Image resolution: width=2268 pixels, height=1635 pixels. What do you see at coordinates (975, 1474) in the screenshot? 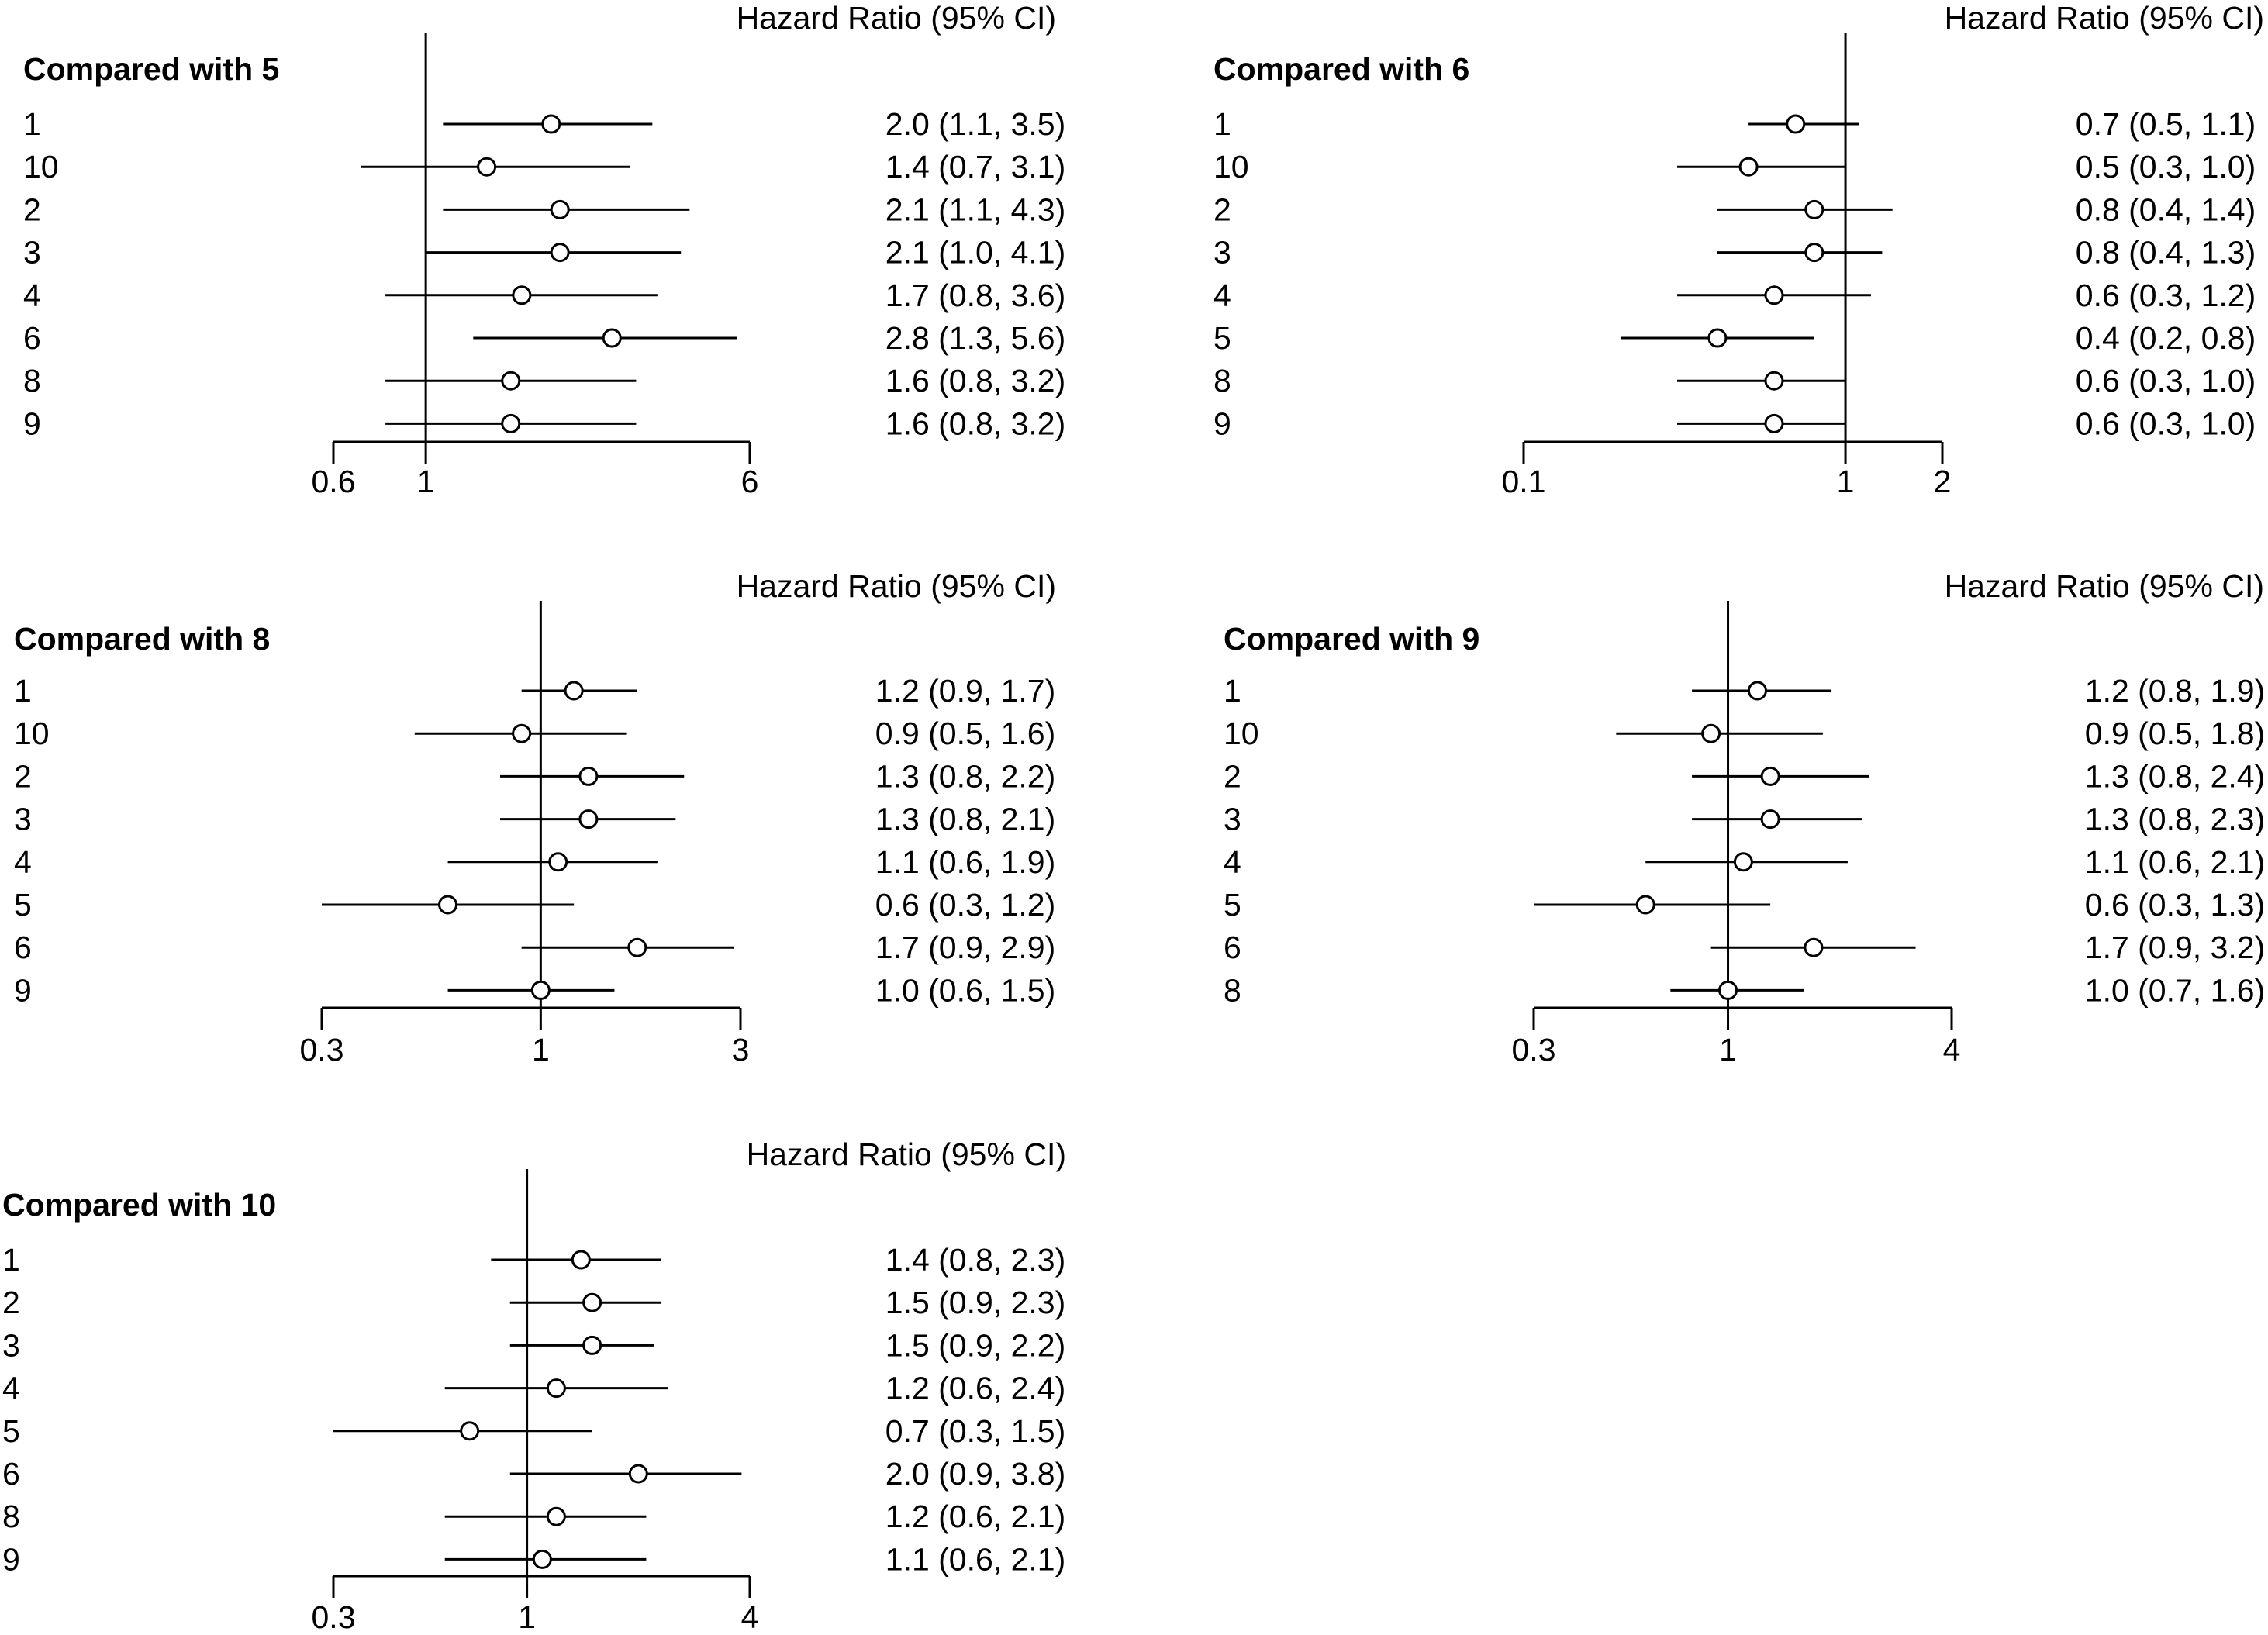
I see `hr-ci-value: 2.0 (0.9, 3.8)` at bounding box center [975, 1474].